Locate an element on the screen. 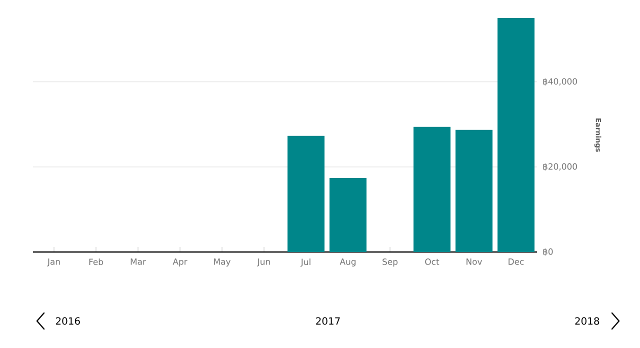  x-tick-label: Mar is located at coordinates (138, 261).